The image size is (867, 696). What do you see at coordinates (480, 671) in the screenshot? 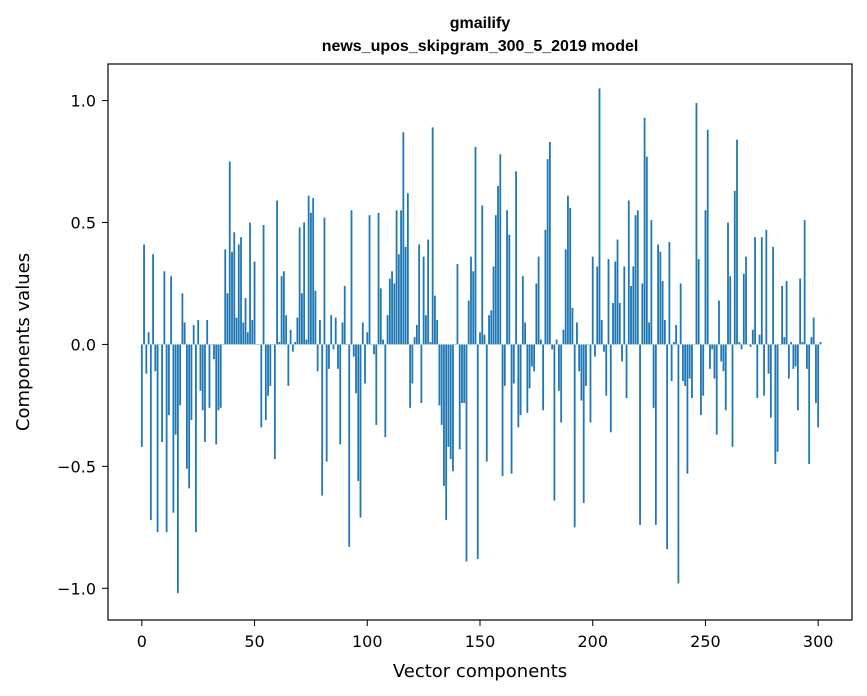
I see `x-axis-label: Vector components` at bounding box center [480, 671].